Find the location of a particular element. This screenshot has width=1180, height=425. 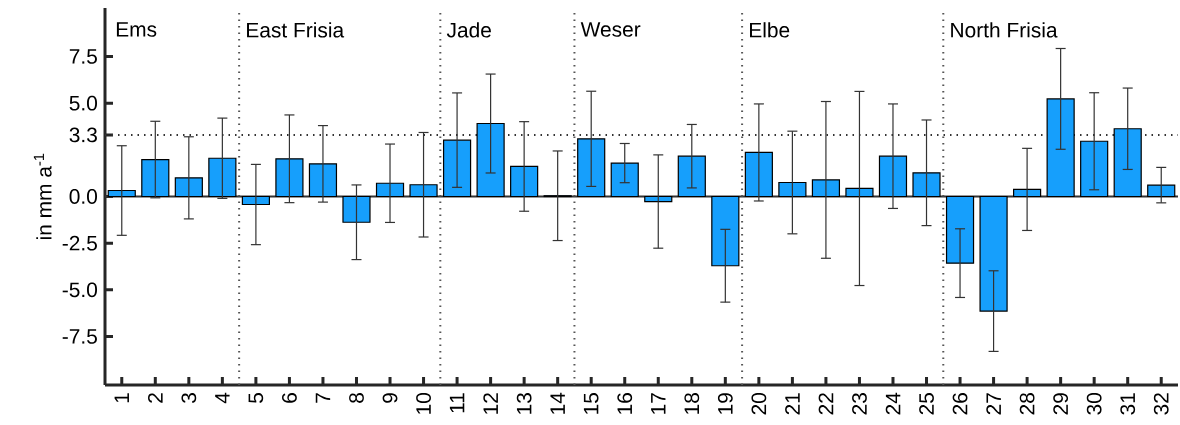

x-tick-label: 19 is located at coordinates (725, 403).